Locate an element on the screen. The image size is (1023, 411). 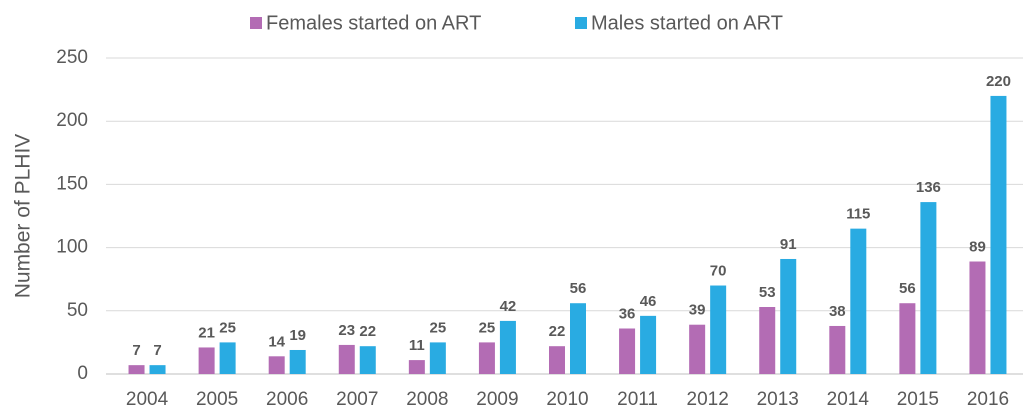
data-label: 46 is located at coordinates (648, 301).